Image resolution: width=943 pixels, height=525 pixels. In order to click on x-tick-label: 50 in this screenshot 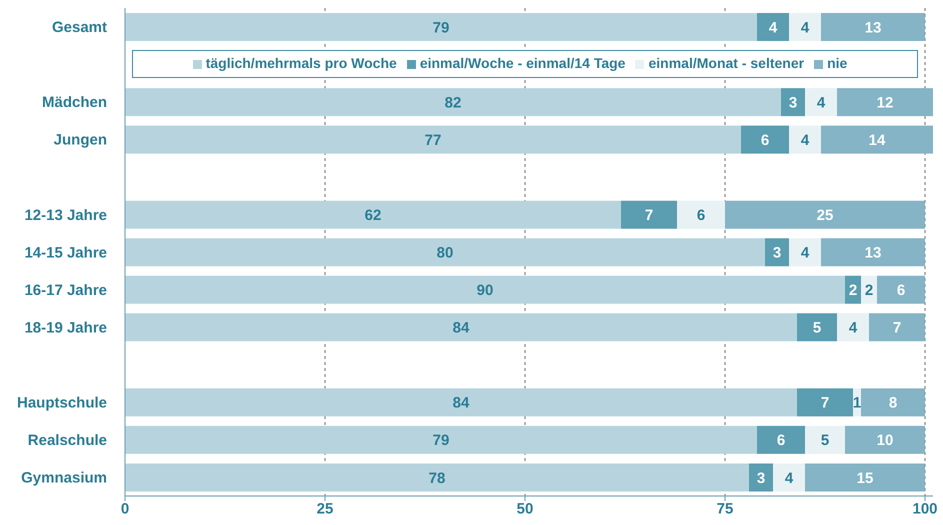, I will do `click(525, 509)`.